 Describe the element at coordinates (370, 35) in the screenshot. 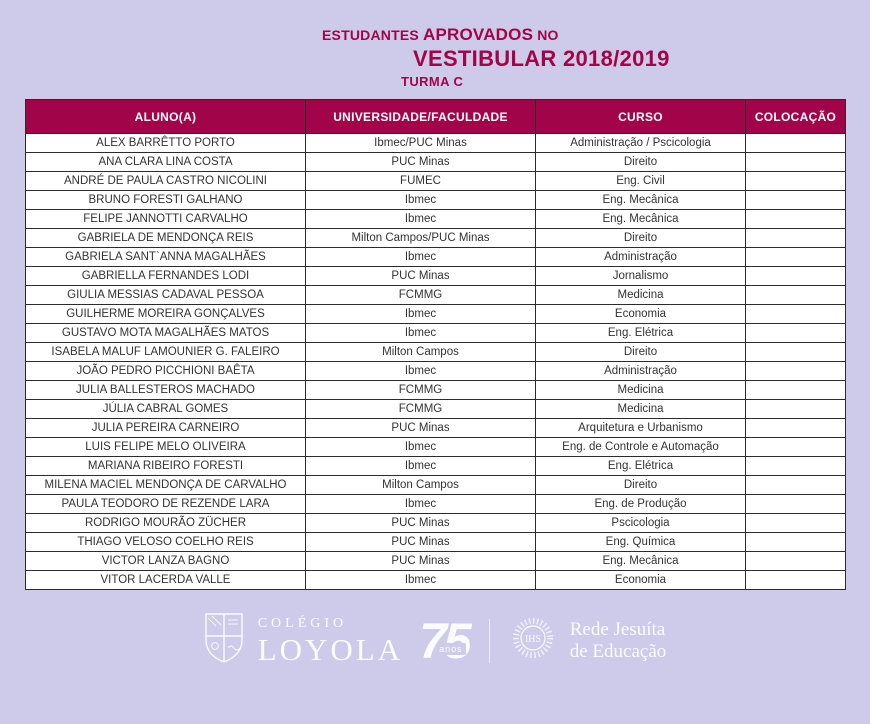

I see `heading-prefix: ESTUDANTES` at that location.